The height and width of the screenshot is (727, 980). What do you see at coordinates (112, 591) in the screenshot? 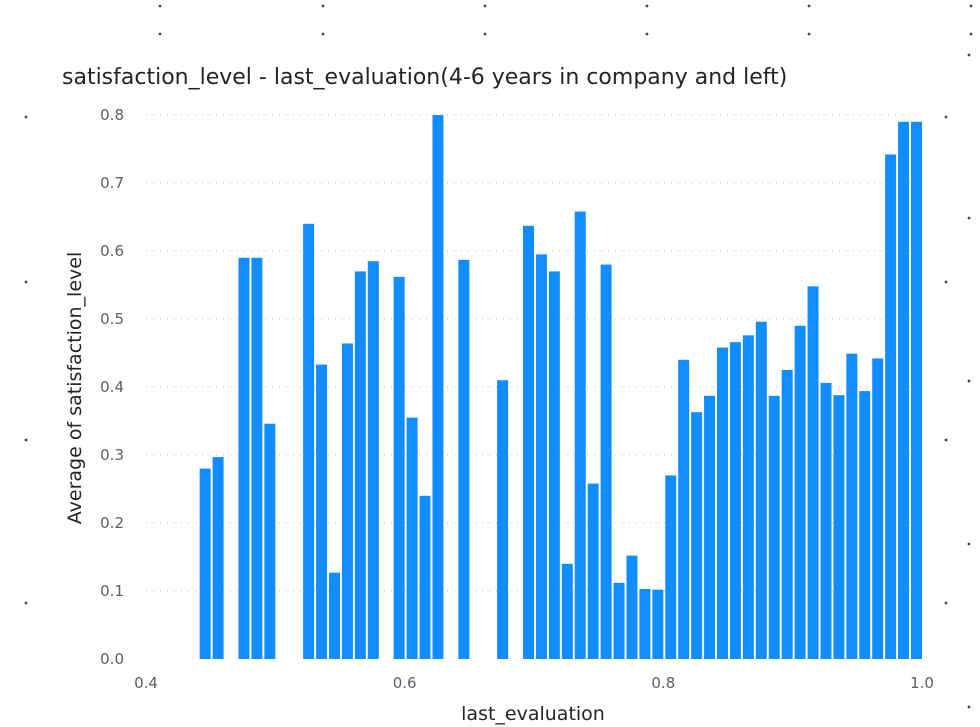
I see `y-tick-label: 0.1` at bounding box center [112, 591].